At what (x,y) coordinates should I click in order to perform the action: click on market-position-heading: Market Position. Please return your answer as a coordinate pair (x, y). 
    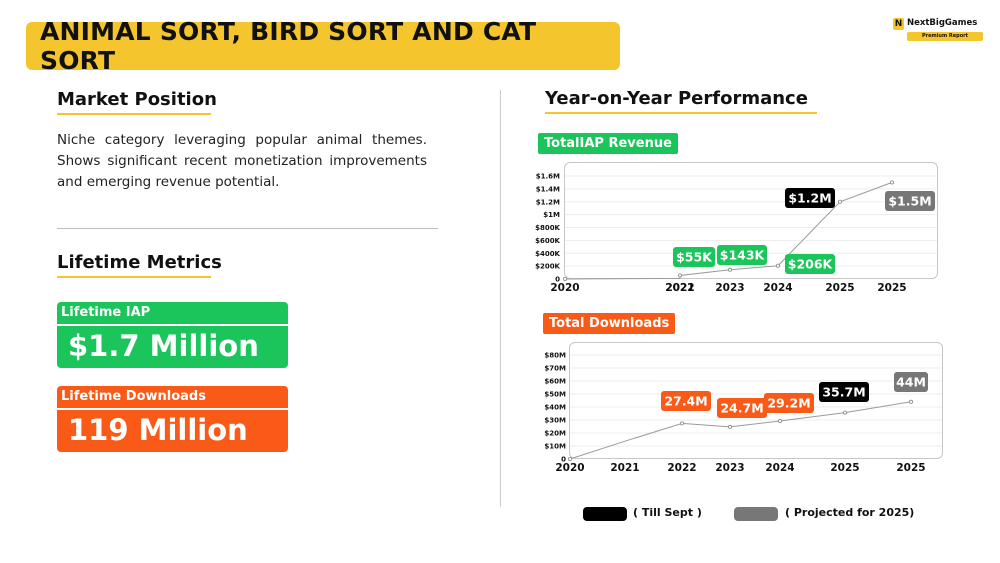
    Looking at the image, I should click on (137, 99).